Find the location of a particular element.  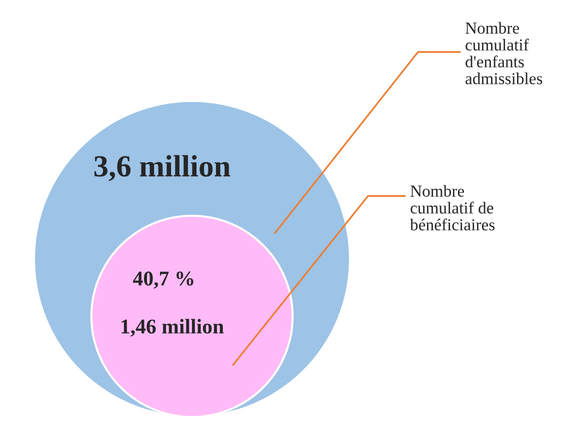

data-label: 1,46 million is located at coordinates (173, 327).